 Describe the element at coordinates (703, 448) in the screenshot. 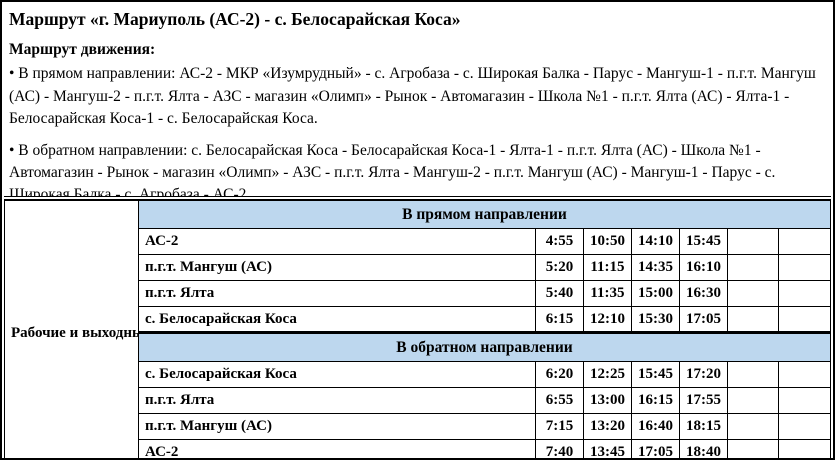

I see `time-cell: 18:40` at that location.